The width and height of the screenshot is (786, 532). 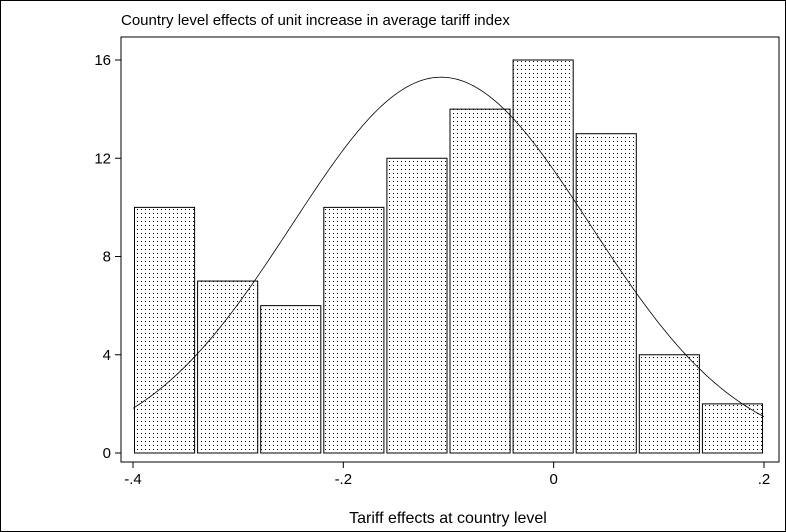 What do you see at coordinates (133, 479) in the screenshot?
I see `x-tick-label: -.4` at bounding box center [133, 479].